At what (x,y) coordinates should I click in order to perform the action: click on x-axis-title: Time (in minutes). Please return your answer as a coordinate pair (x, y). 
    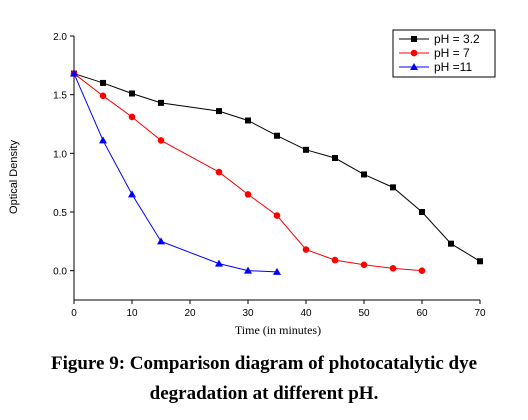
    Looking at the image, I should click on (278, 330).